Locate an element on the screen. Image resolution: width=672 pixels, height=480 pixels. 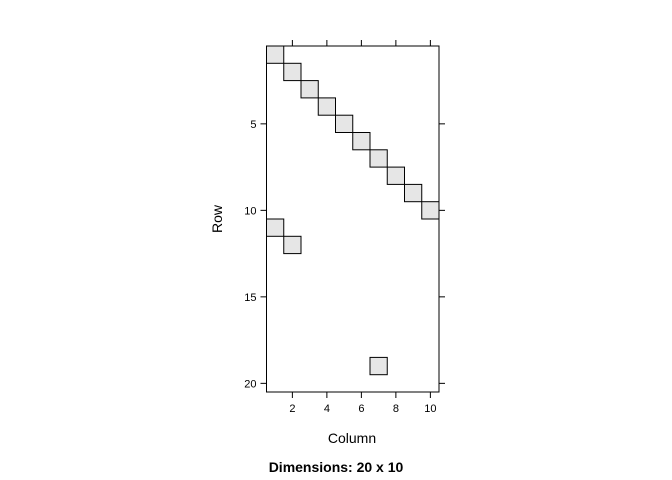
x-tick-label: 6 is located at coordinates (361, 409).